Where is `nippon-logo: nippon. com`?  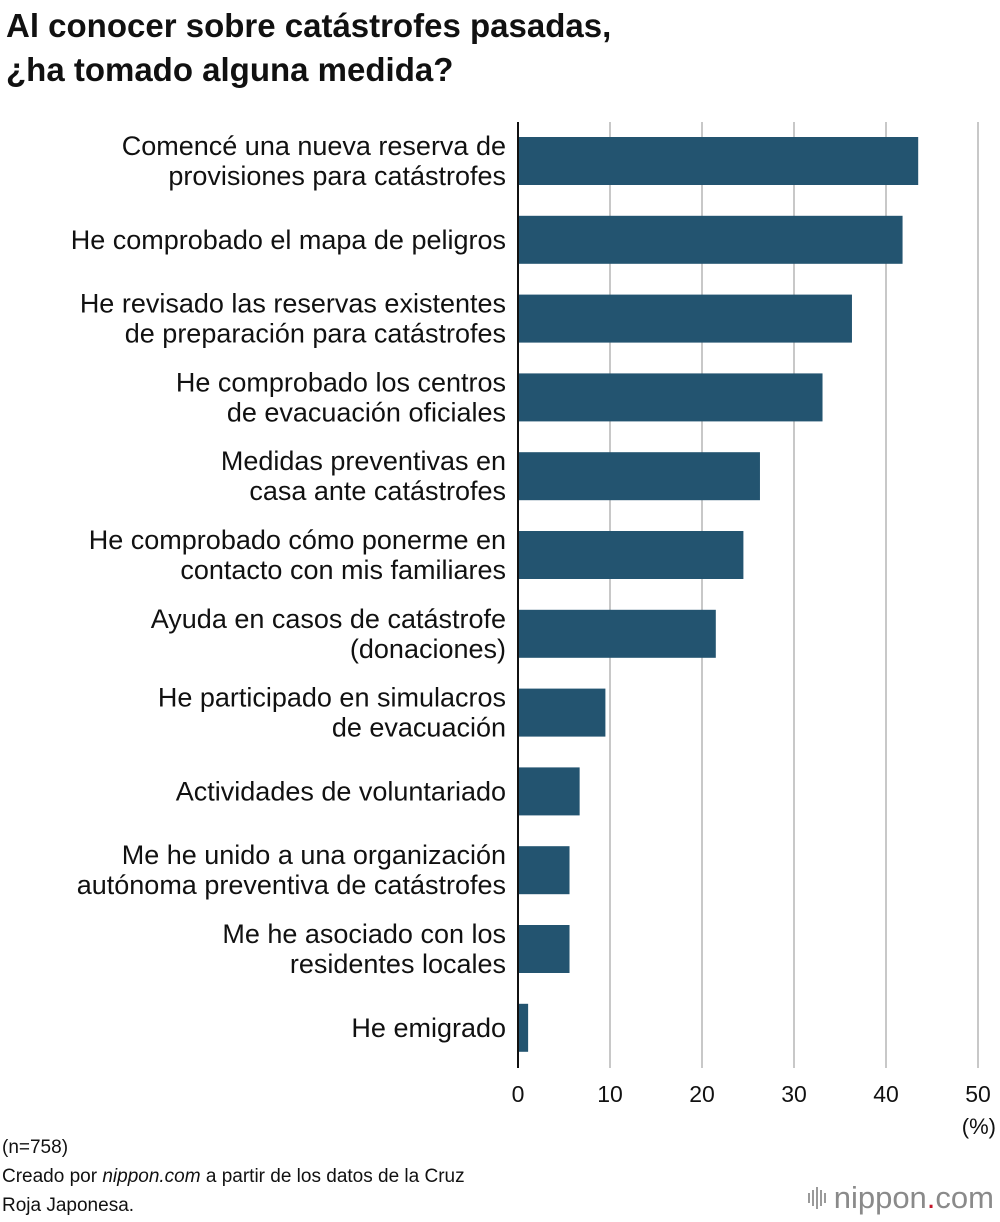 nippon-logo: nippon. com is located at coordinates (900, 1198).